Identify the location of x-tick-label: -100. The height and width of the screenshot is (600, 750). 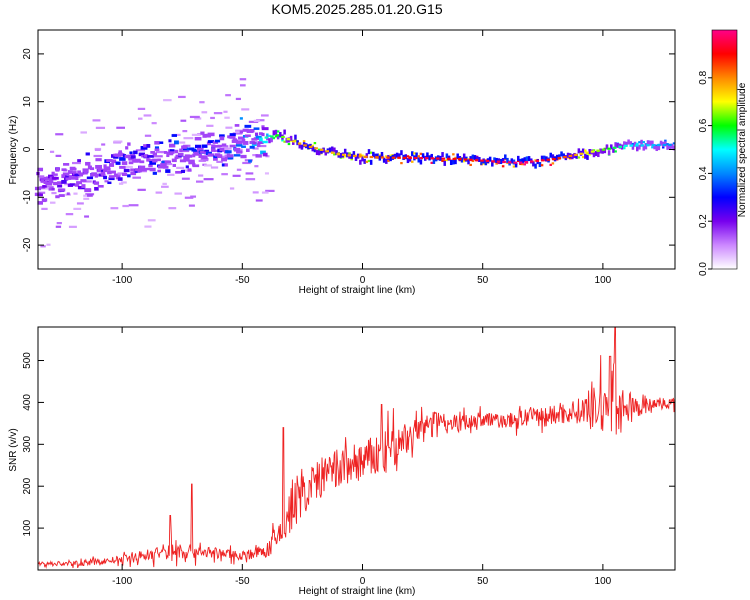
(122, 280).